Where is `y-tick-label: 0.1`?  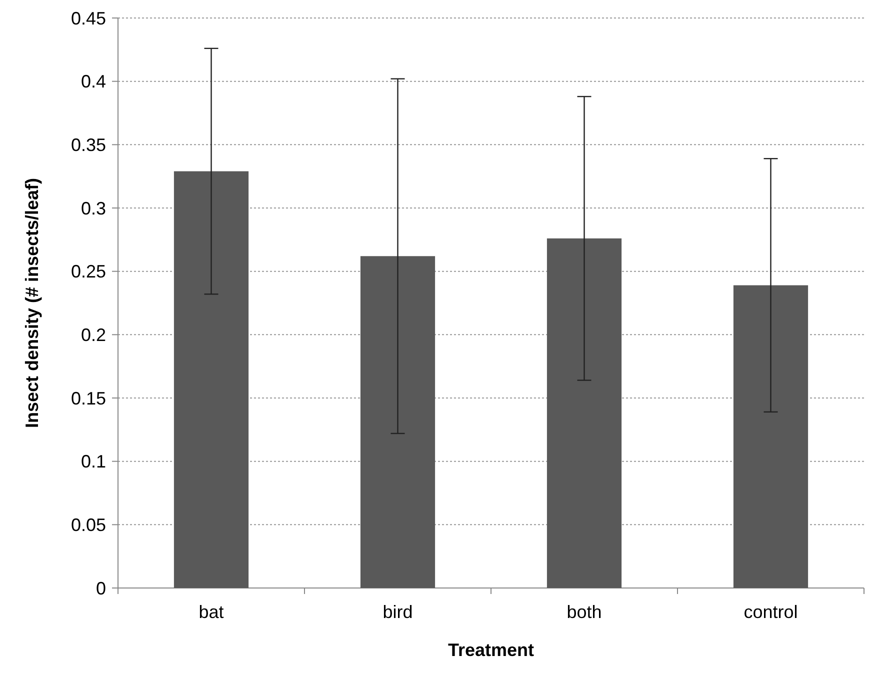 y-tick-label: 0.1 is located at coordinates (93, 462).